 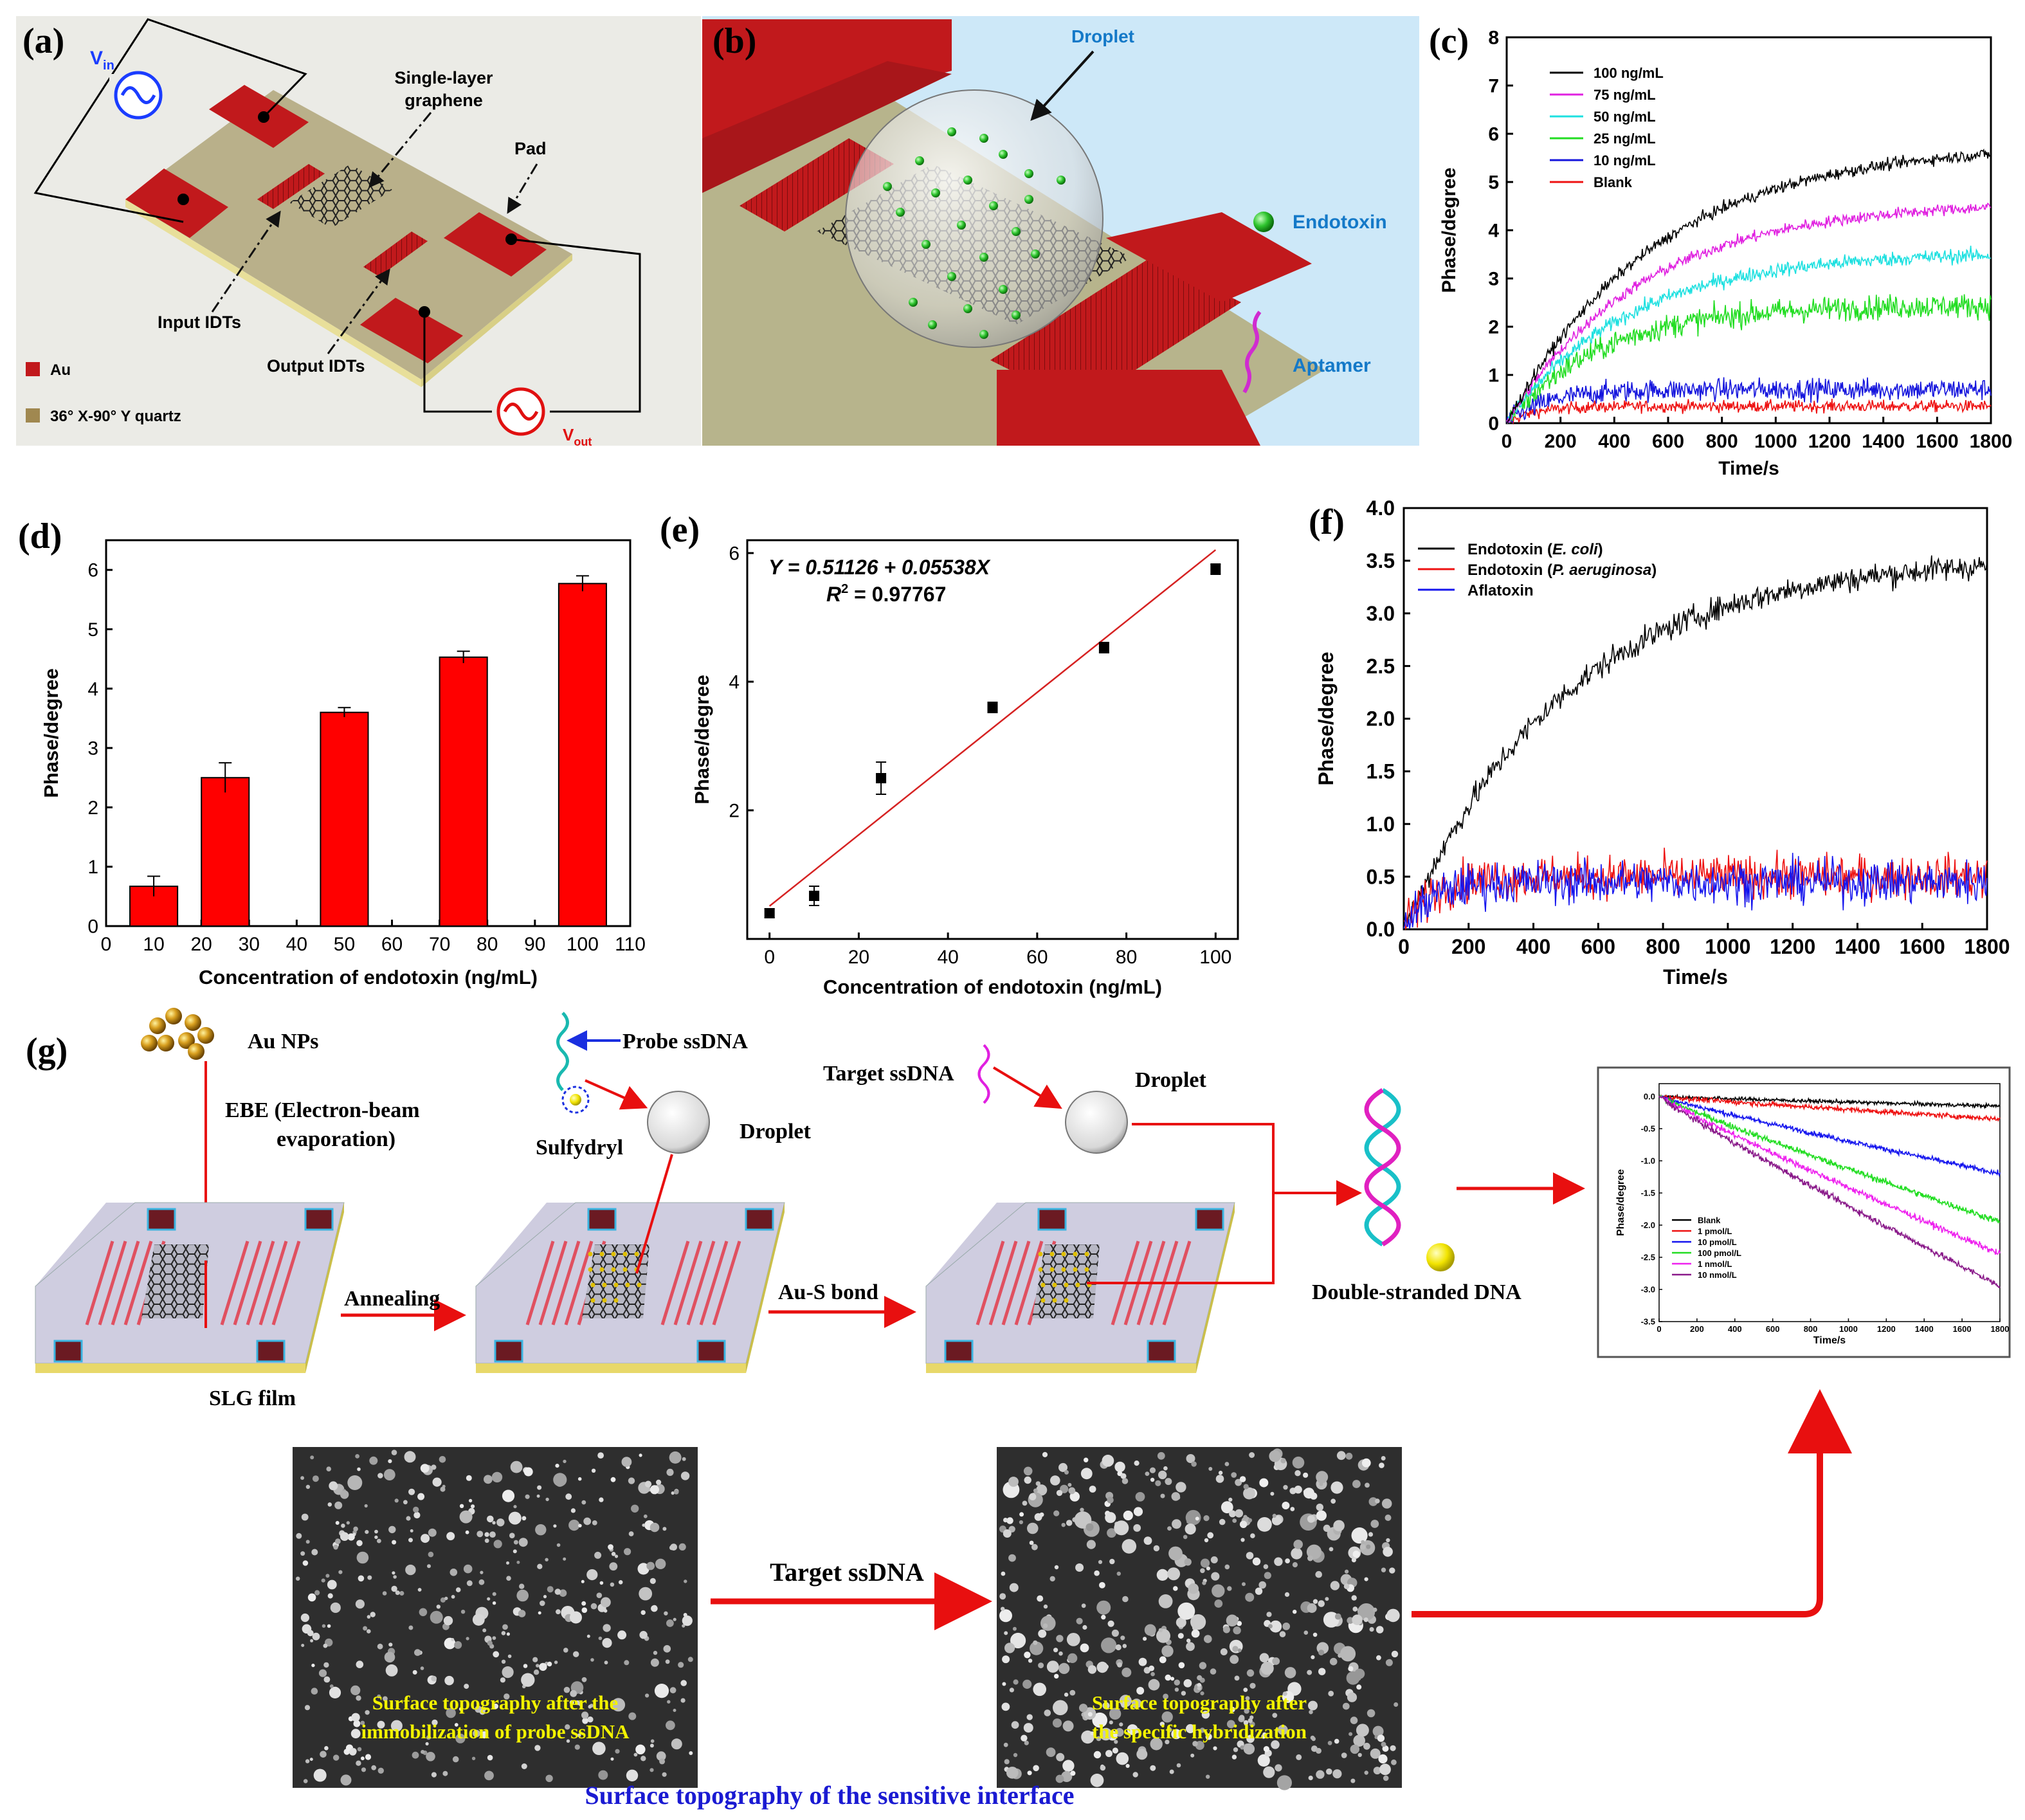 I want to click on x-tick-label: 1800, so click(x=1991, y=441).